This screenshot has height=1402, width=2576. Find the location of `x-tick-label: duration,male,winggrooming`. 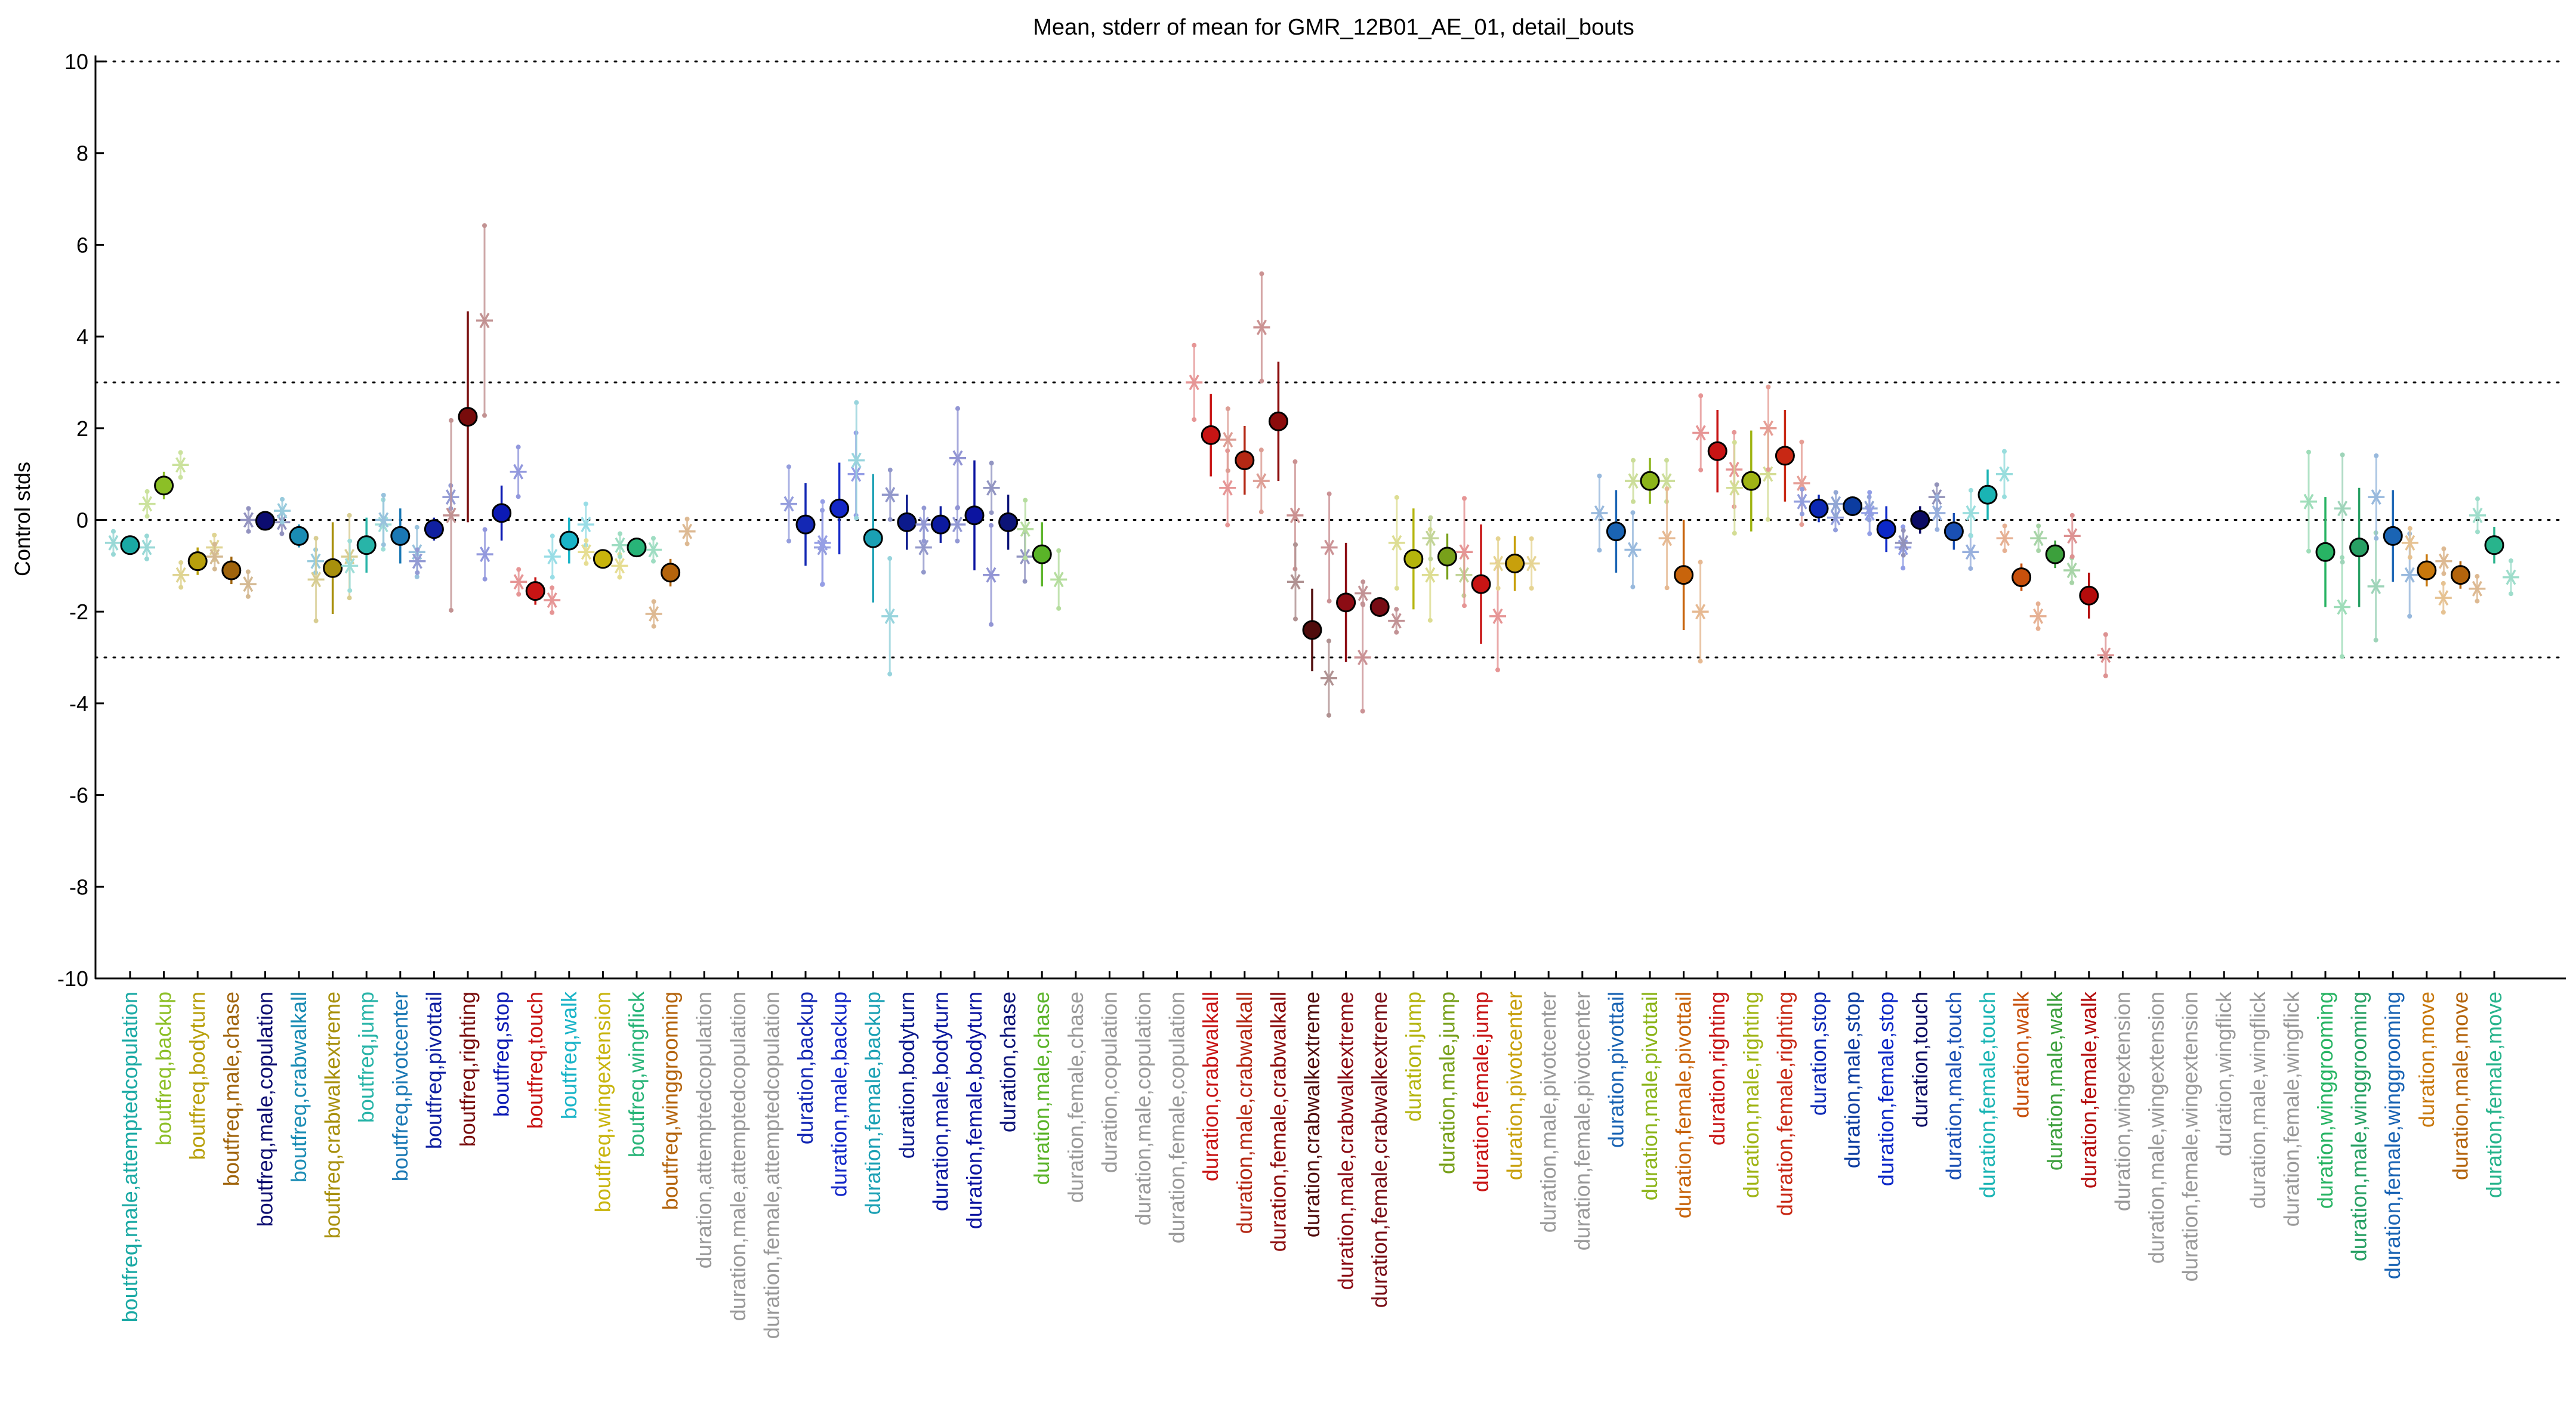

x-tick-label: duration,male,winggrooming is located at coordinates (2359, 1126).